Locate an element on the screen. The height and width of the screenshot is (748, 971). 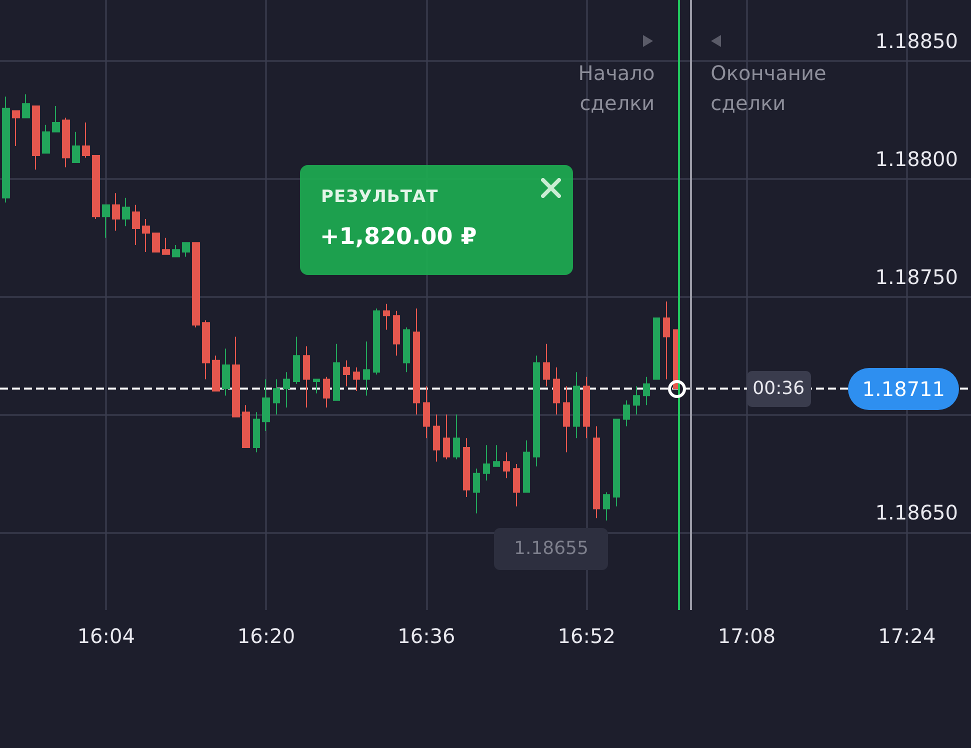
ref-line-label: 1.18711 is located at coordinates (903, 389).